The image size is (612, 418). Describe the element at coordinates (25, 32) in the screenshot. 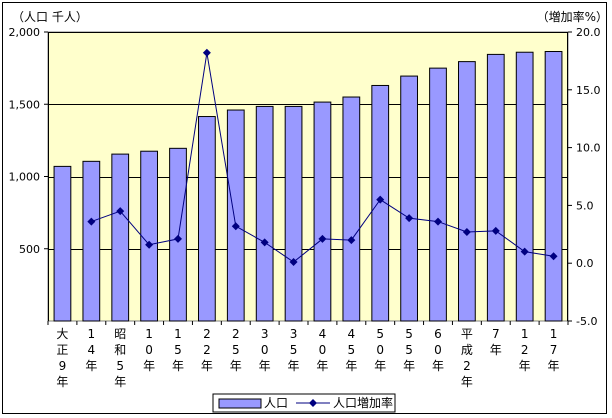

I see `left-tick-label: 2,000` at that location.